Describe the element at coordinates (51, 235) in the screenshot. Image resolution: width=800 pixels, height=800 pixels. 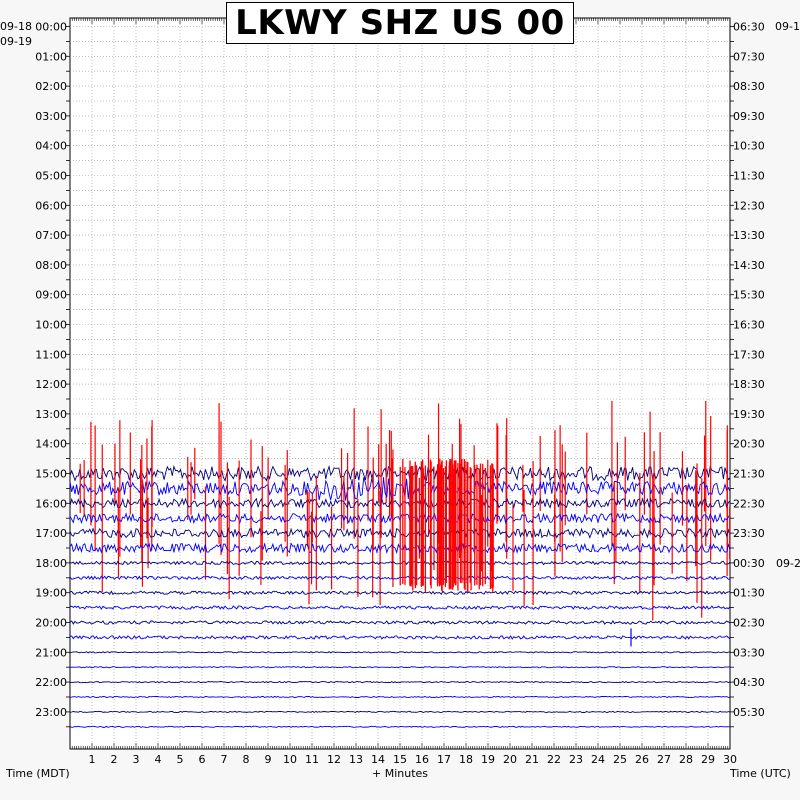
I see `left-hour-label: 07:00` at that location.